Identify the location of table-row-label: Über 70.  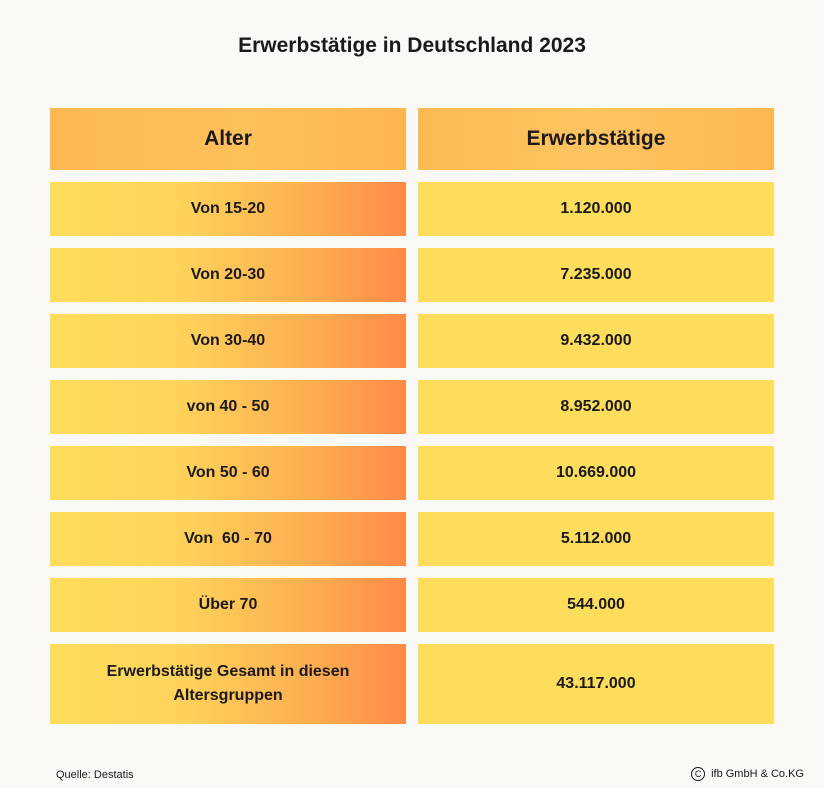
(228, 605).